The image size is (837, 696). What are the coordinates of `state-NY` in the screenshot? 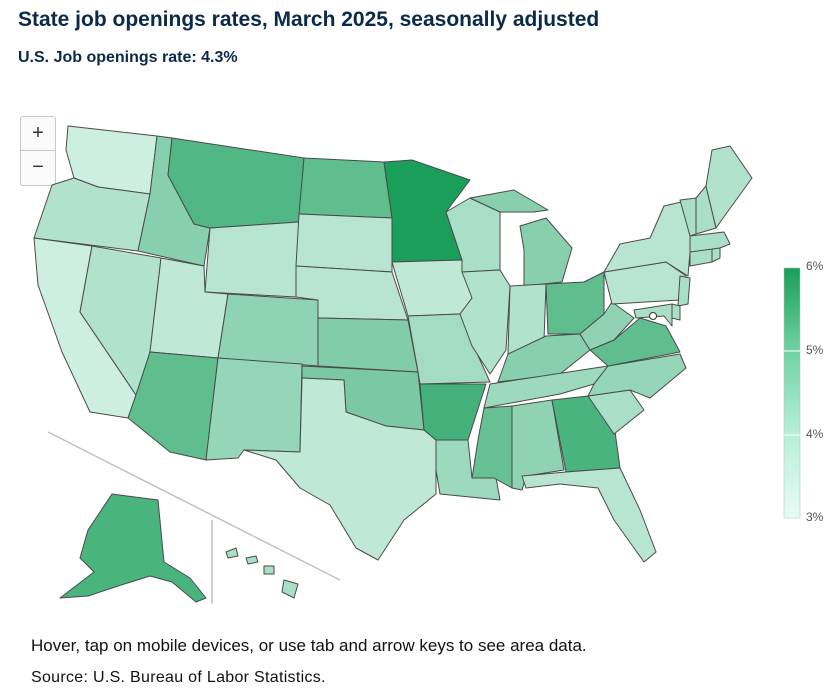 It's located at (647, 238).